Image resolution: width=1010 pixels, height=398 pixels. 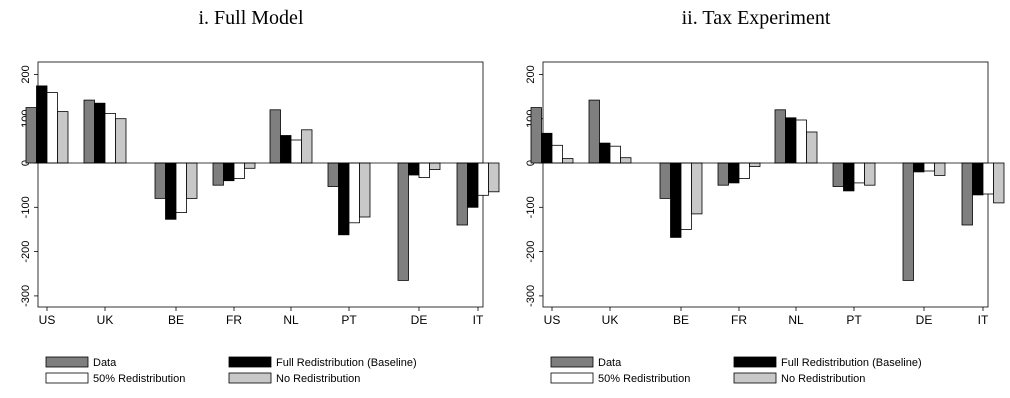 What do you see at coordinates (31, 135) in the screenshot?
I see `bar-data-us` at bounding box center [31, 135].